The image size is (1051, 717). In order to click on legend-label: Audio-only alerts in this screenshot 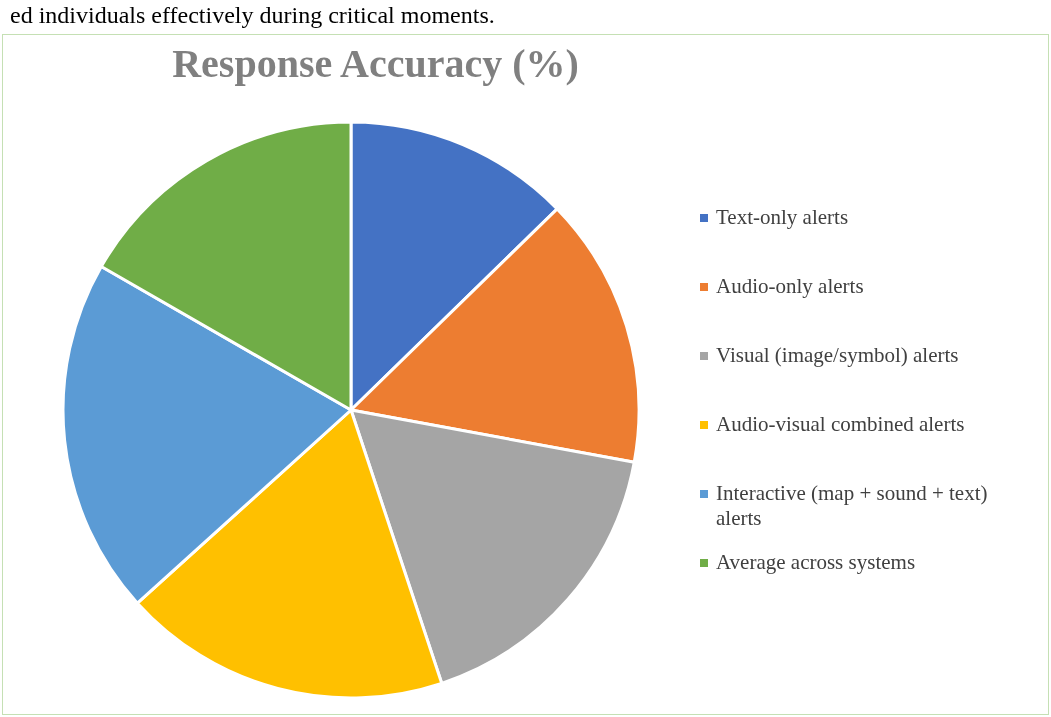, I will do `click(790, 286)`.